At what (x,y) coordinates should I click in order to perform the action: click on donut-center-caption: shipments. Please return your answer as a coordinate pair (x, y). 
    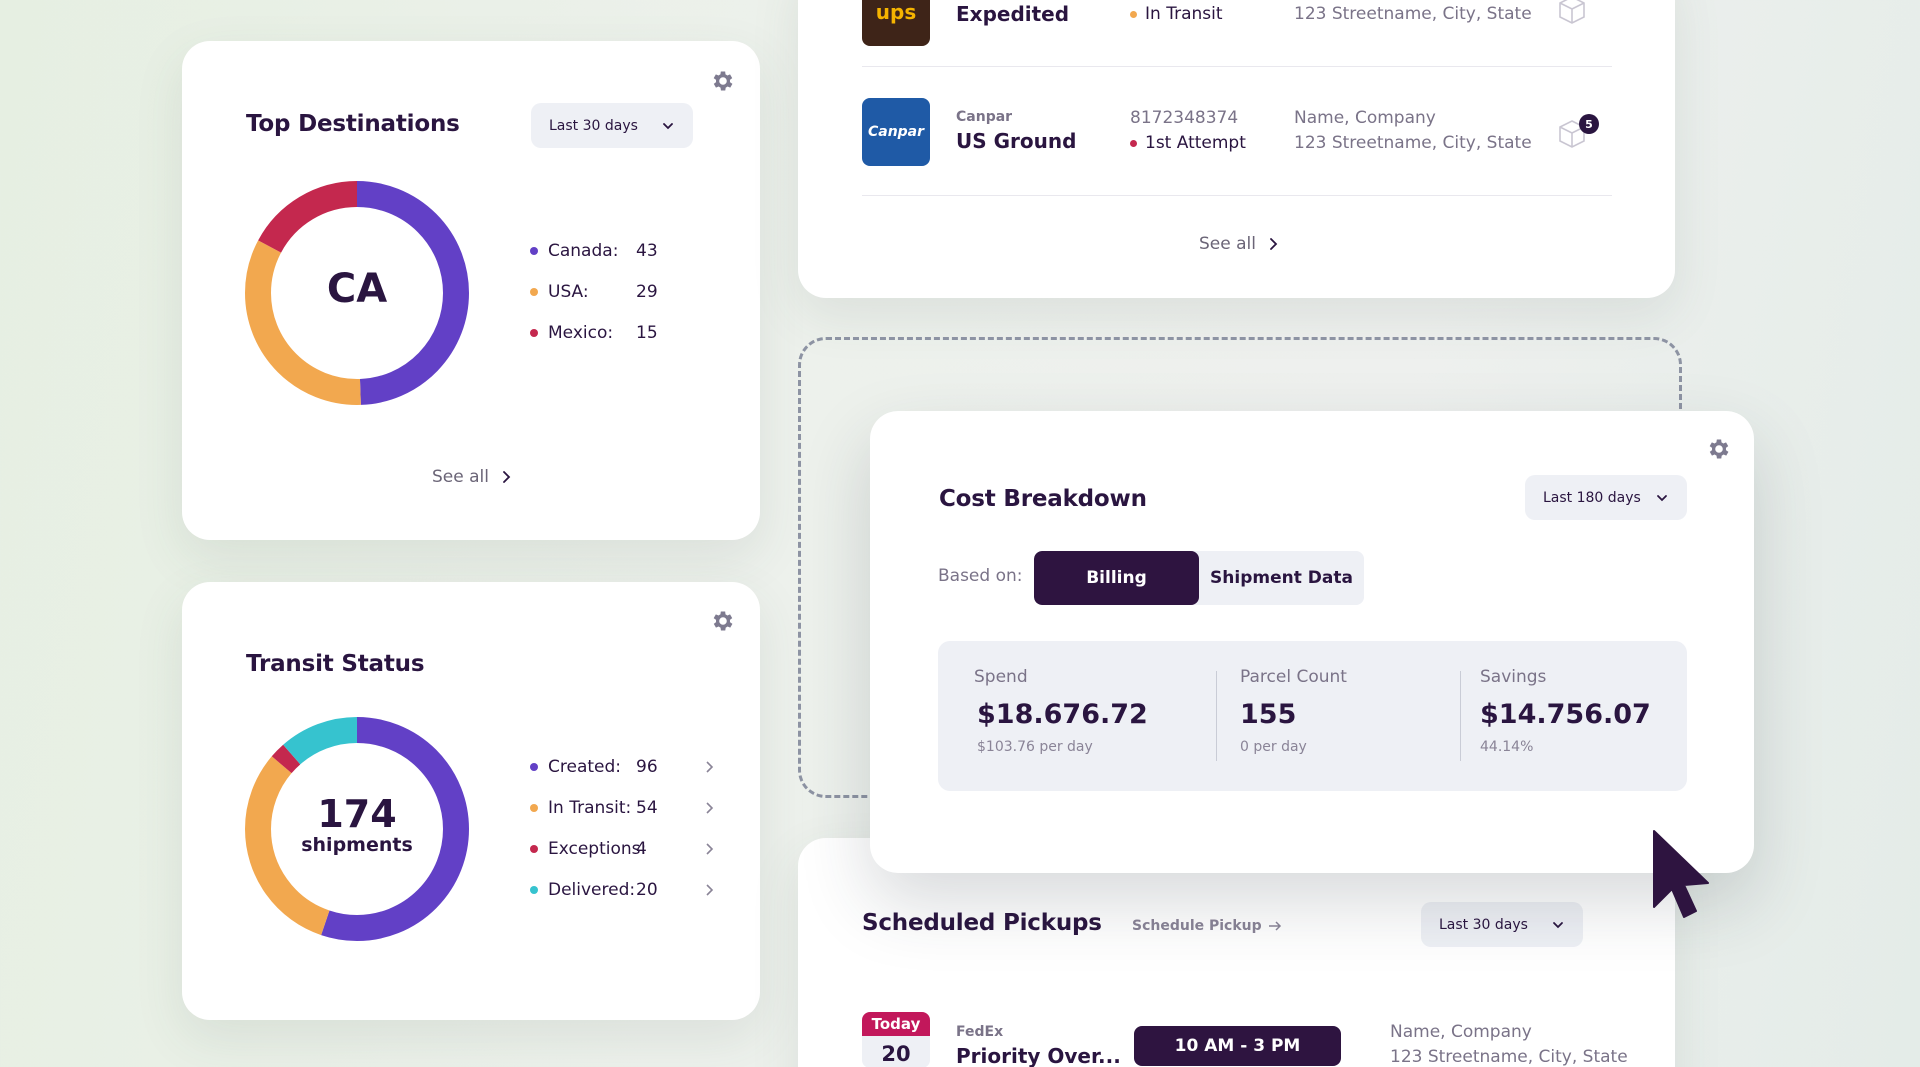
    Looking at the image, I should click on (357, 845).